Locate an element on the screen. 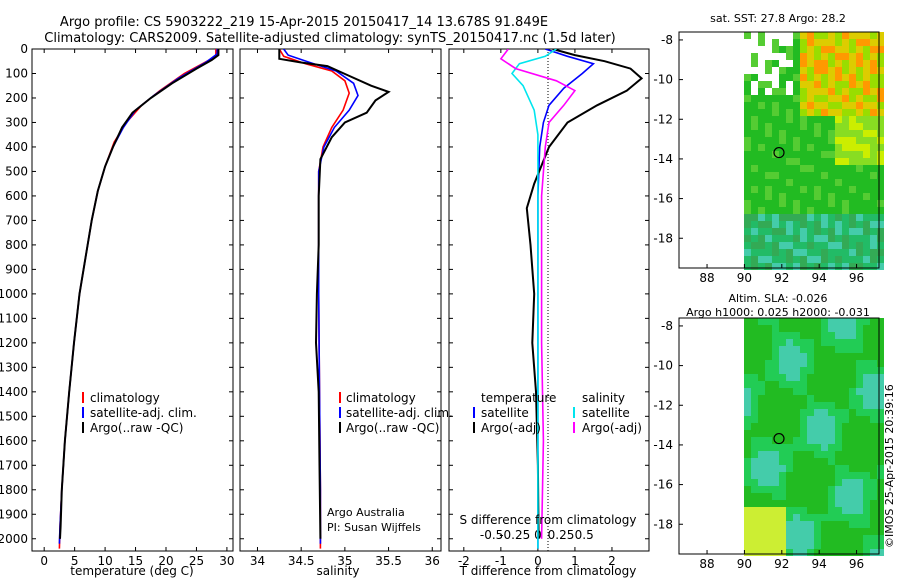  map-y-tick-label: -12 is located at coordinates (663, 119).